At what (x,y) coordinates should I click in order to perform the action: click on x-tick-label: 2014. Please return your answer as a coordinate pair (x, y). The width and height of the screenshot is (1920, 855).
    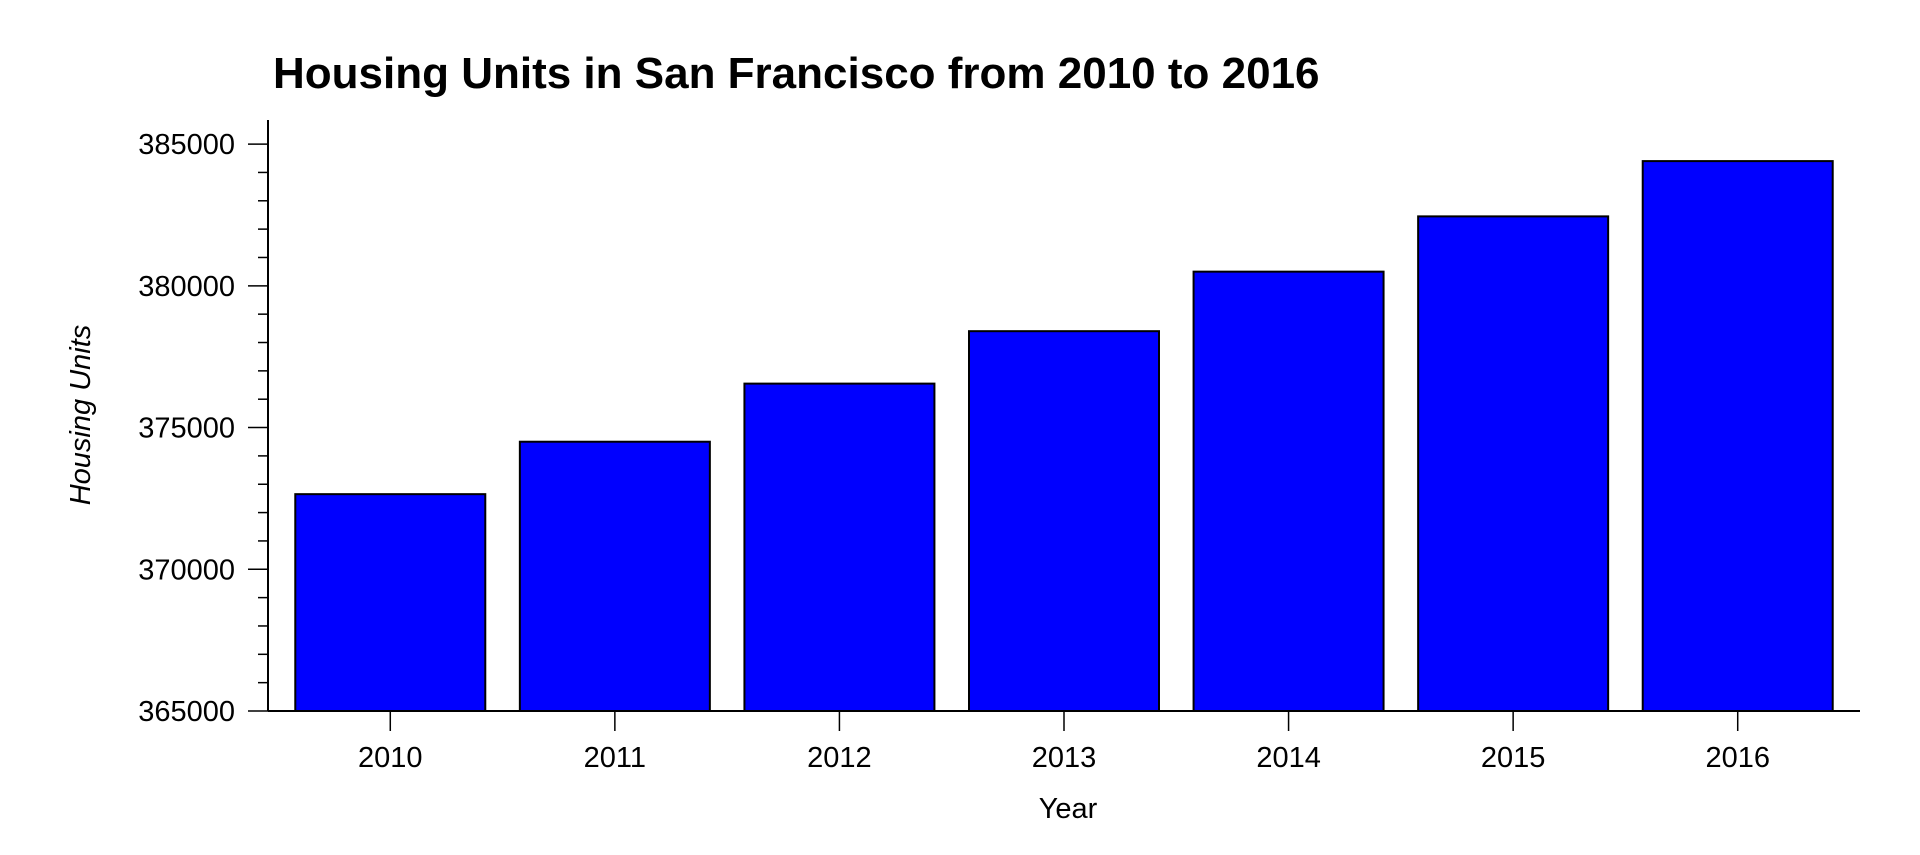
    Looking at the image, I should click on (1288, 758).